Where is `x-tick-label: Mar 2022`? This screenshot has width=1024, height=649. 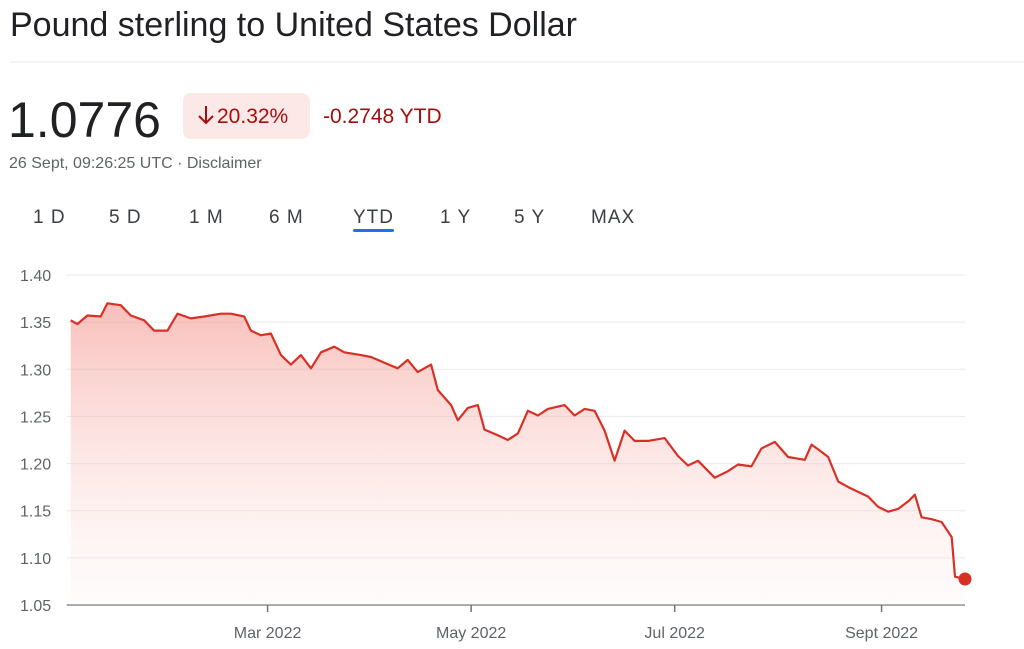
x-tick-label: Mar 2022 is located at coordinates (268, 633).